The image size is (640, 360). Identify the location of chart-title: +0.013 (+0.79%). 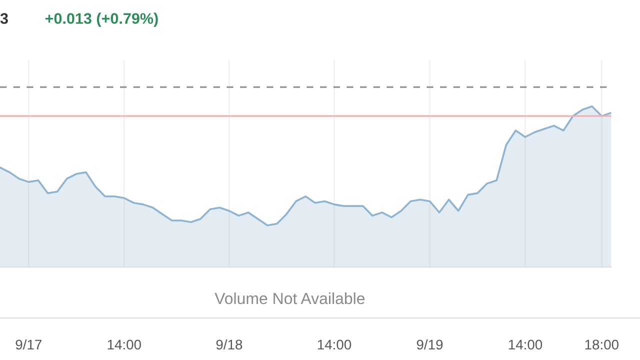
(101, 19).